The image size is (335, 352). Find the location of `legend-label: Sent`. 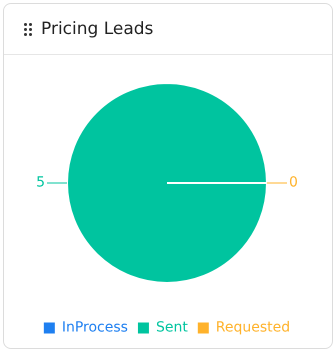

legend-label: Sent is located at coordinates (172, 328).